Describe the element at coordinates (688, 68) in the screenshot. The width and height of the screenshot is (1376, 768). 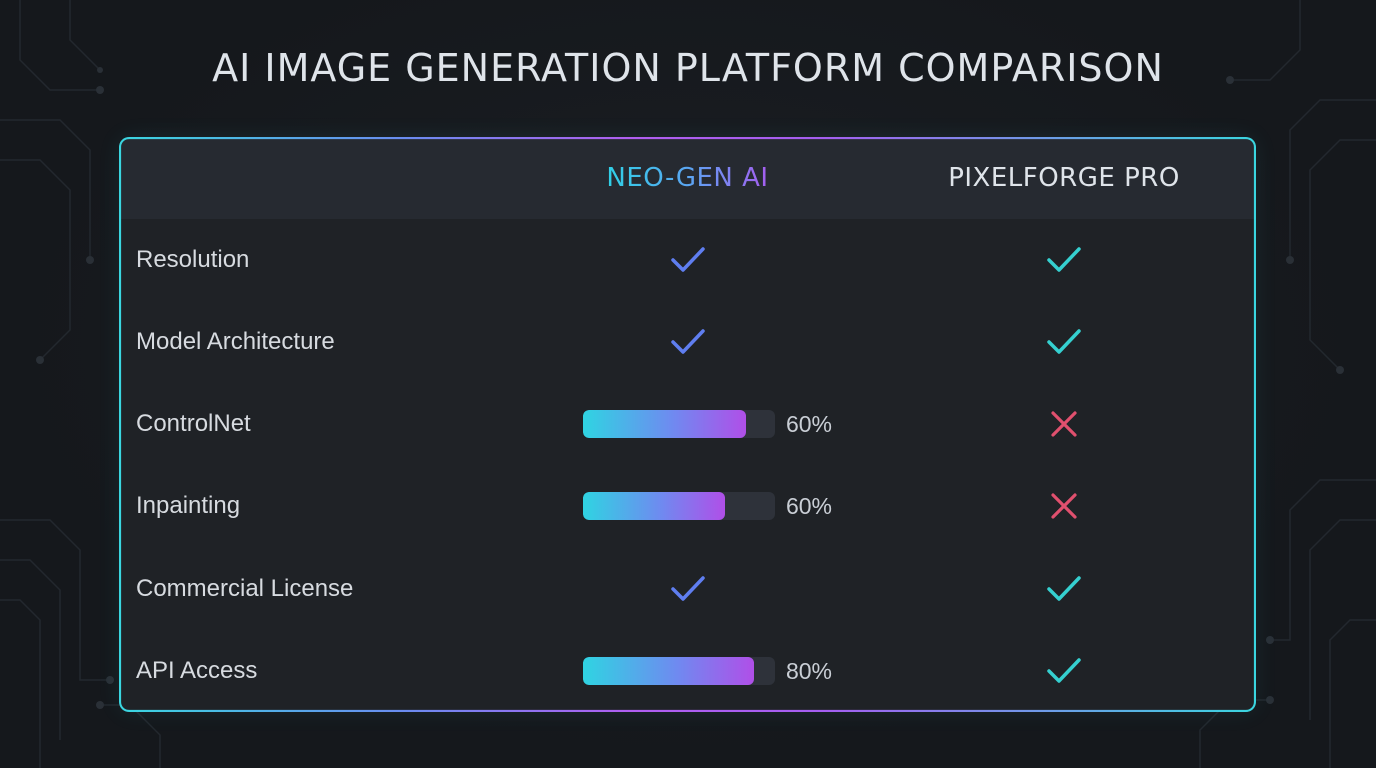
I see `page-title: AI IMAGE GENERATION PLATFORM COMPARISON` at that location.